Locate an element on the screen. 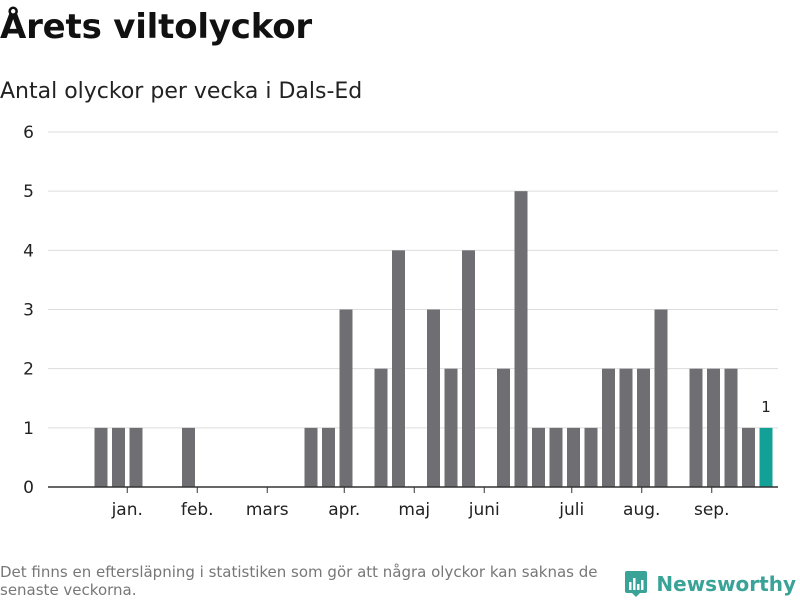 The height and width of the screenshot is (600, 800). x-tick-label: aug. is located at coordinates (641, 510).